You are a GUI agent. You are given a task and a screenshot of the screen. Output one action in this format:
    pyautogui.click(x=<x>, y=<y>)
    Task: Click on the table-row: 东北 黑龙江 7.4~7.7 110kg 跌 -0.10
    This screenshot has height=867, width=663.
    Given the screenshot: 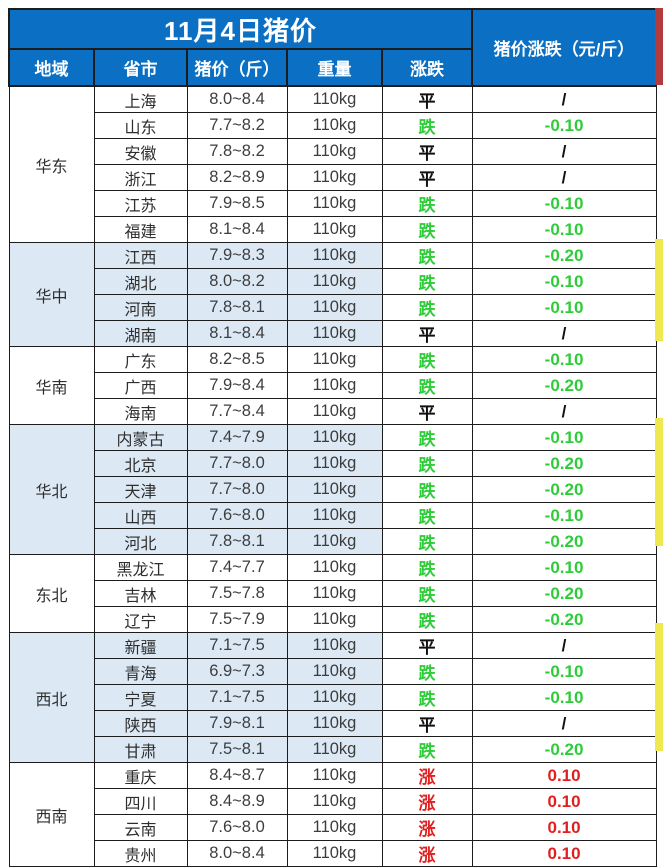 What is the action you would take?
    pyautogui.click(x=332, y=593)
    